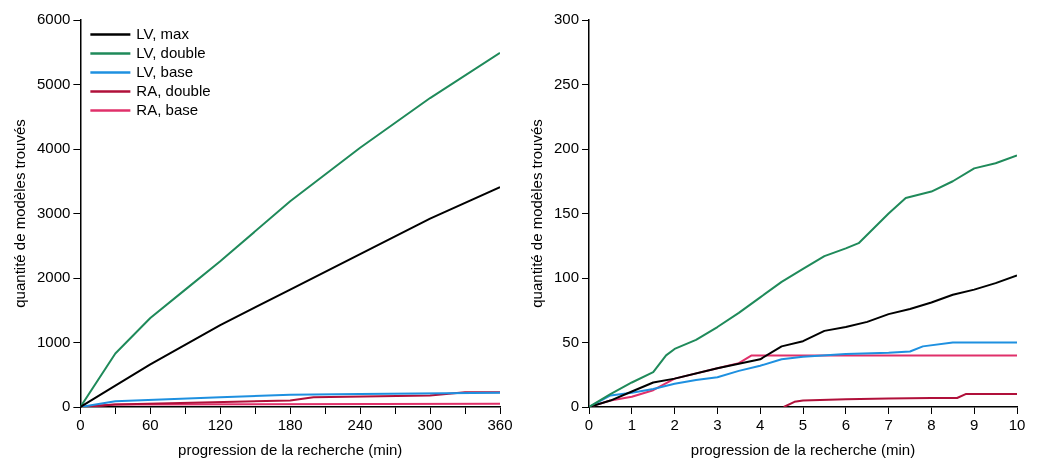  I want to click on y-tick-label: 1000, so click(53, 341).